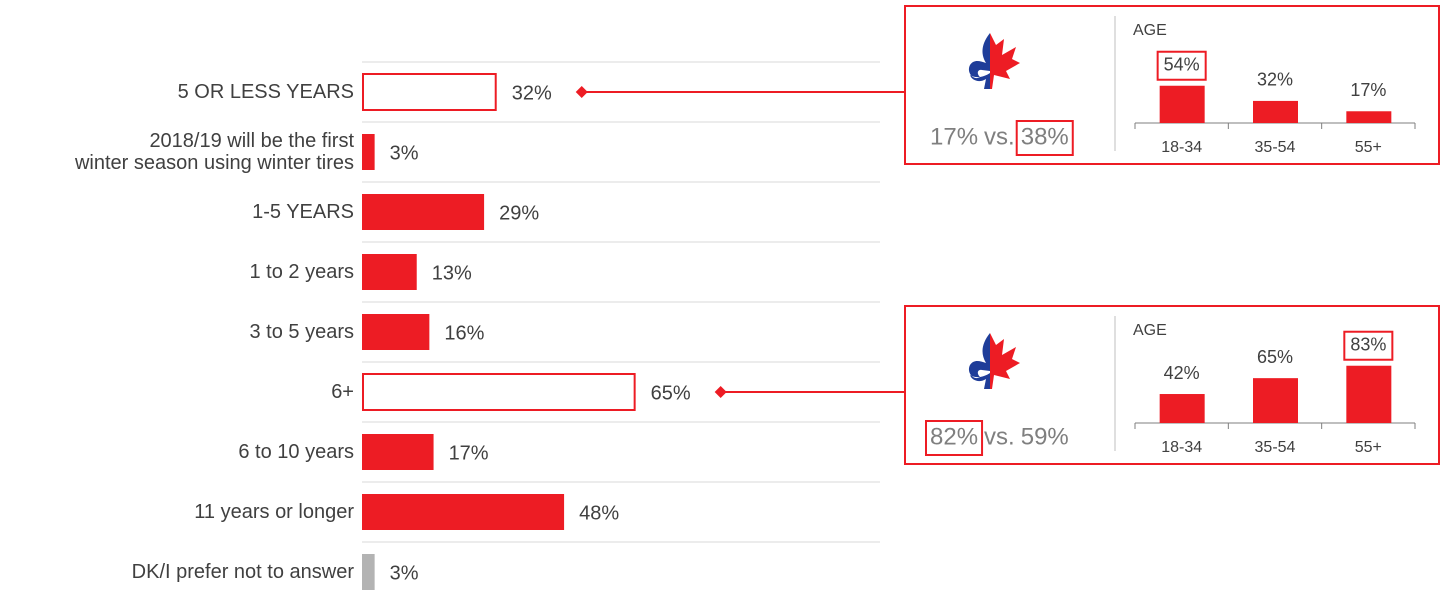 This screenshot has height=601, width=1441. I want to click on value-label: 48%, so click(599, 513).